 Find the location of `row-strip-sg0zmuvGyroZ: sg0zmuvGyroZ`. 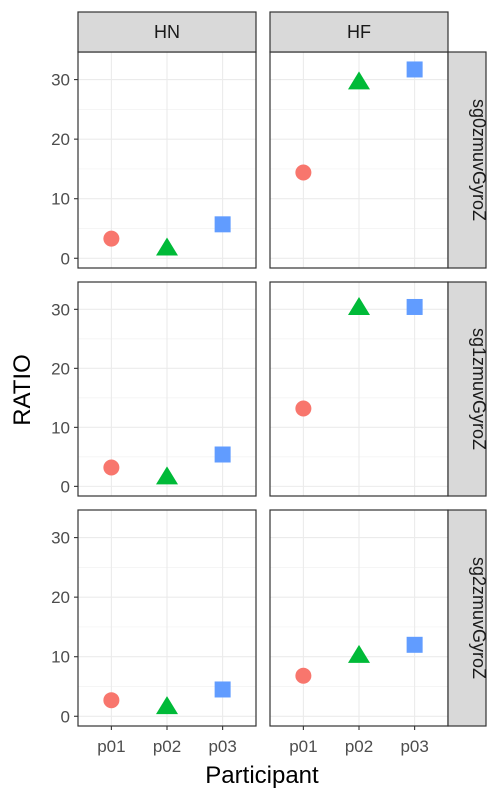

row-strip-sg0zmuvGyroZ: sg0zmuvGyroZ is located at coordinates (468, 160).